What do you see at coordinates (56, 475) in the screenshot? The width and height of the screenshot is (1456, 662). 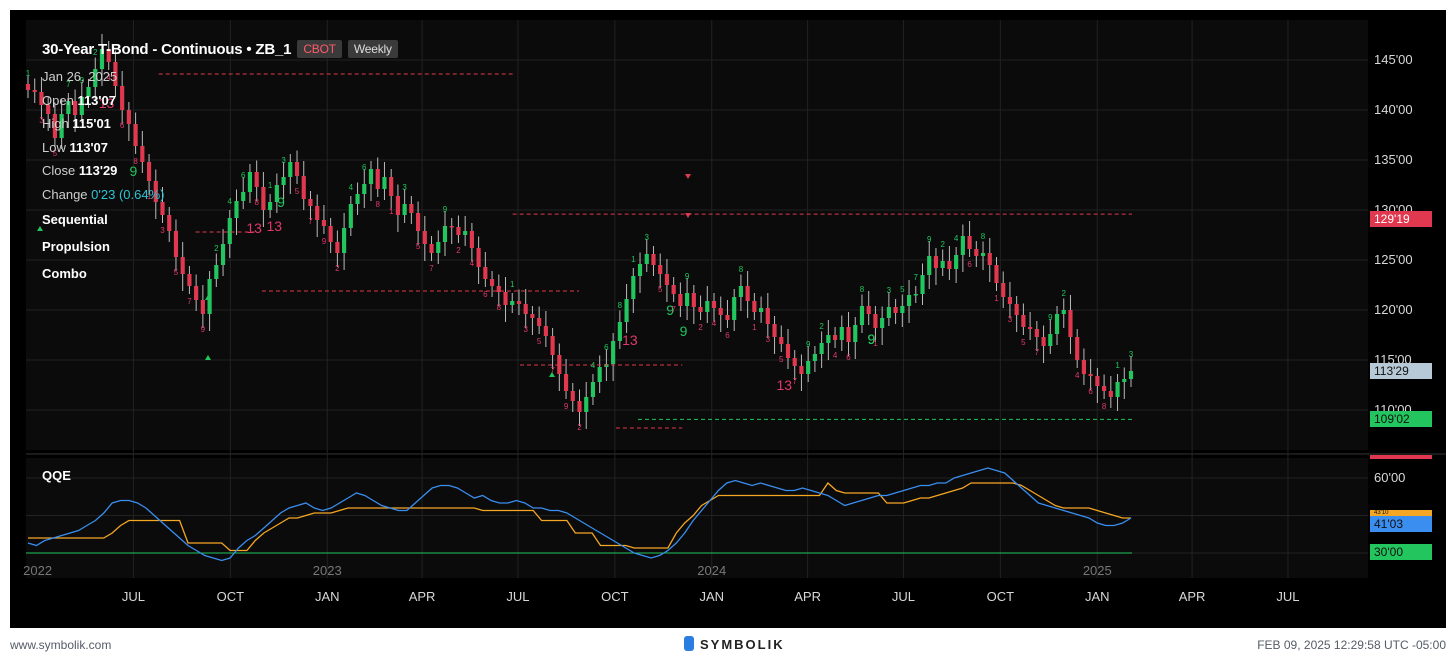 I see `qqe-panel-label: QQE` at bounding box center [56, 475].